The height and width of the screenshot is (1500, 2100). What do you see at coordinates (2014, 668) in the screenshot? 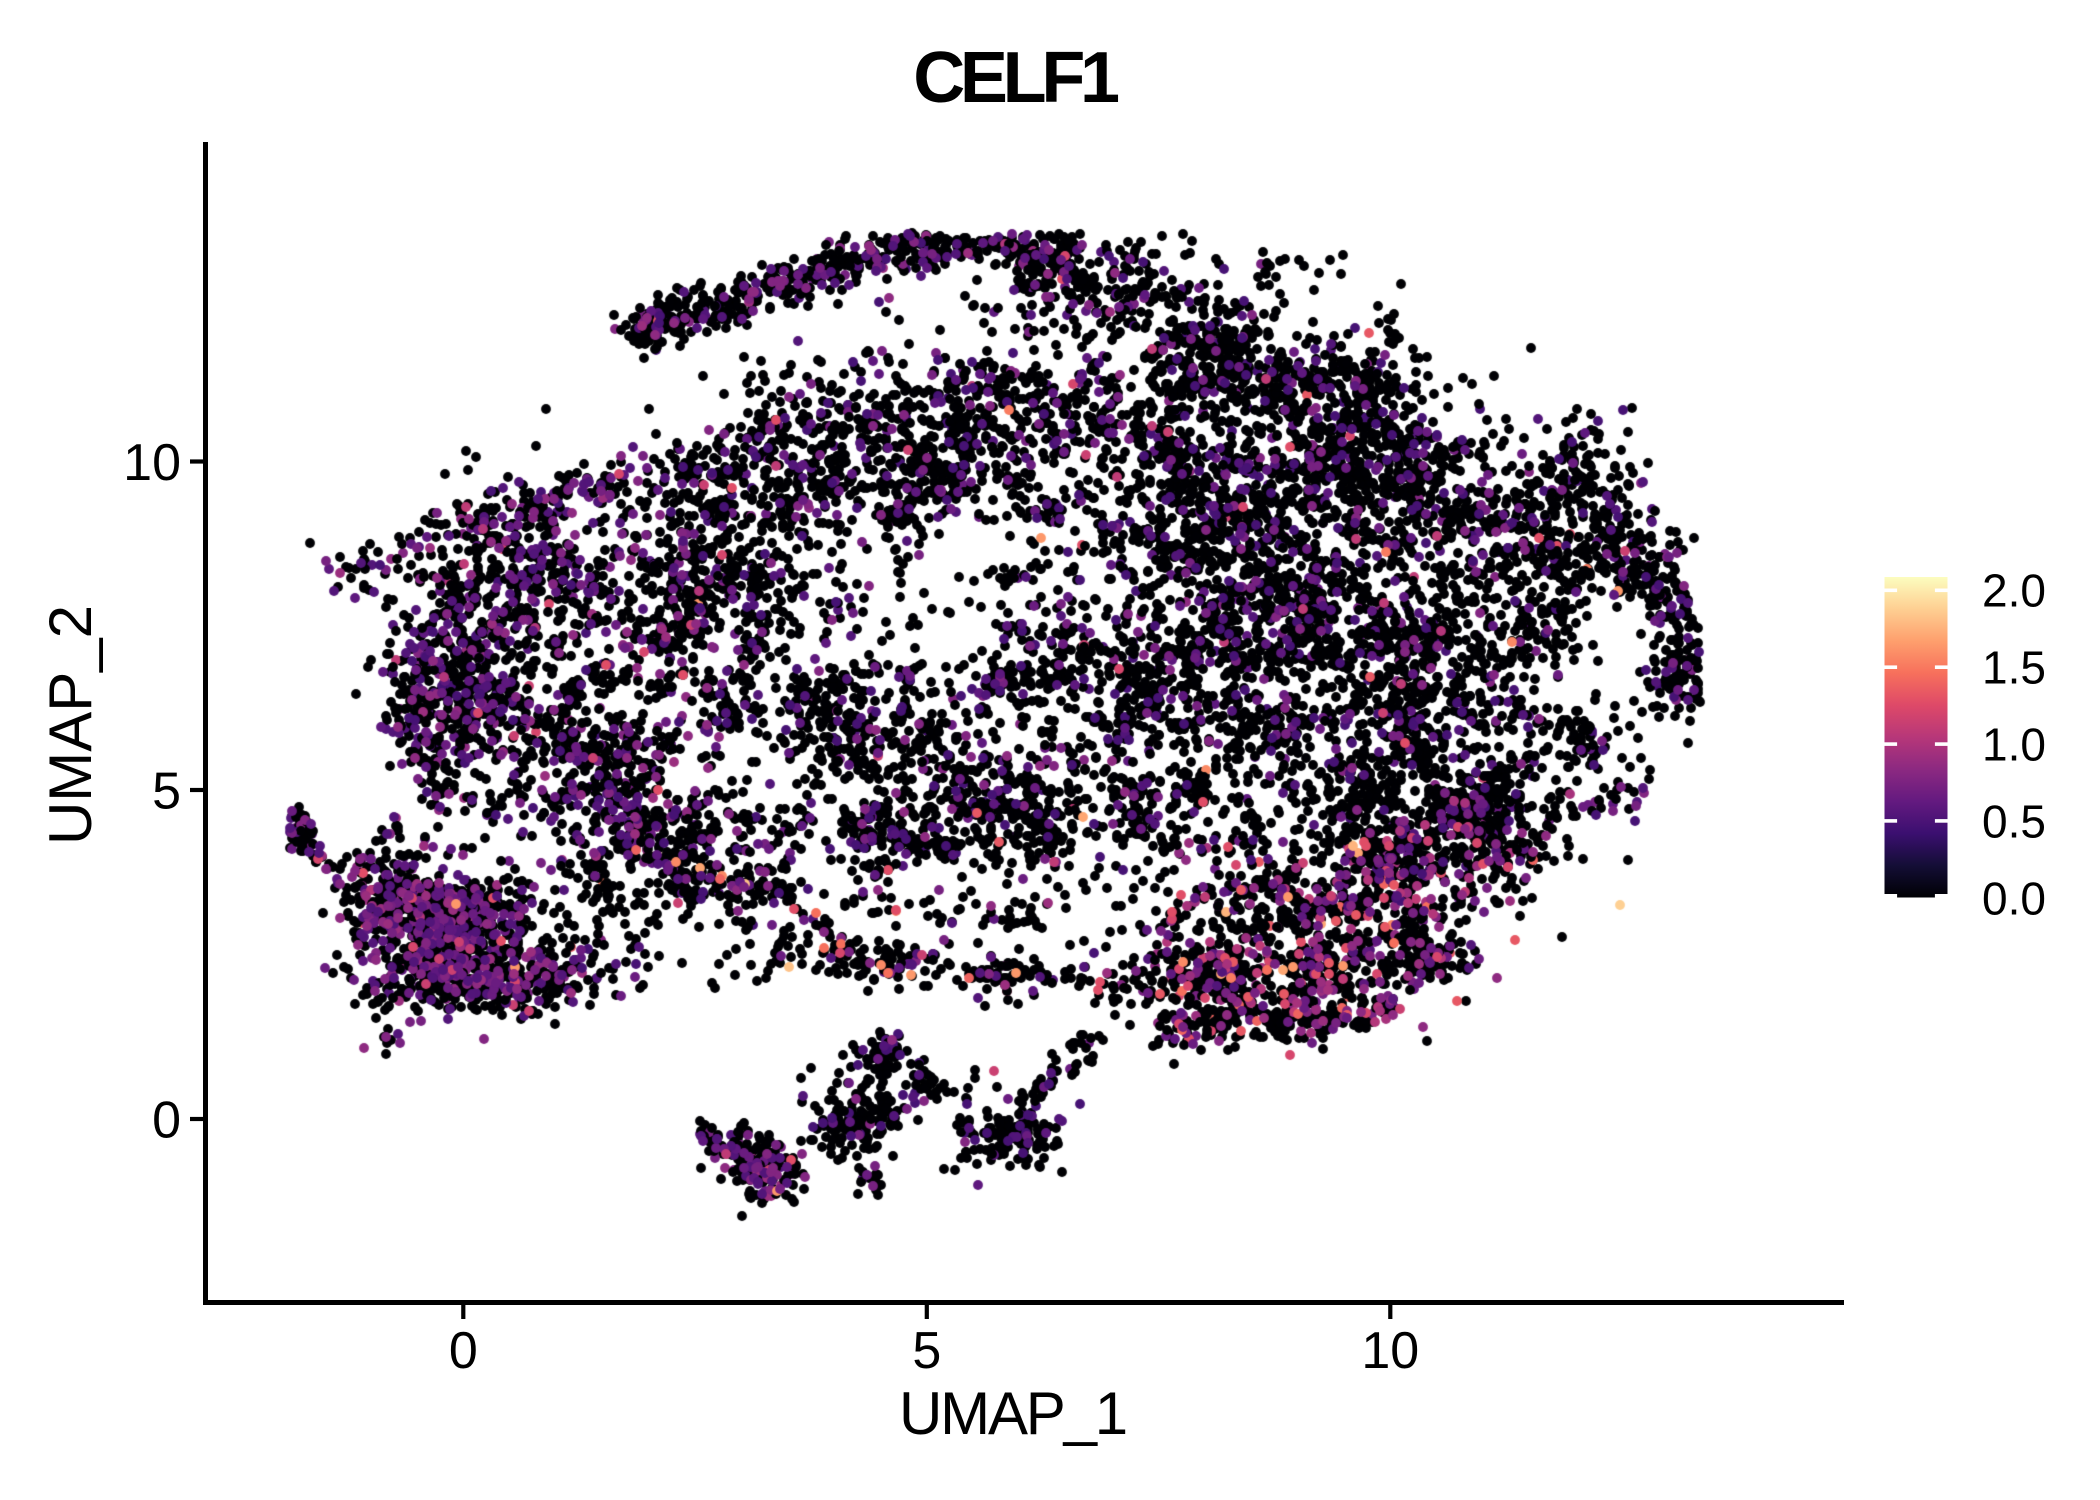
I see `svg-text: 1.5` at bounding box center [2014, 668].